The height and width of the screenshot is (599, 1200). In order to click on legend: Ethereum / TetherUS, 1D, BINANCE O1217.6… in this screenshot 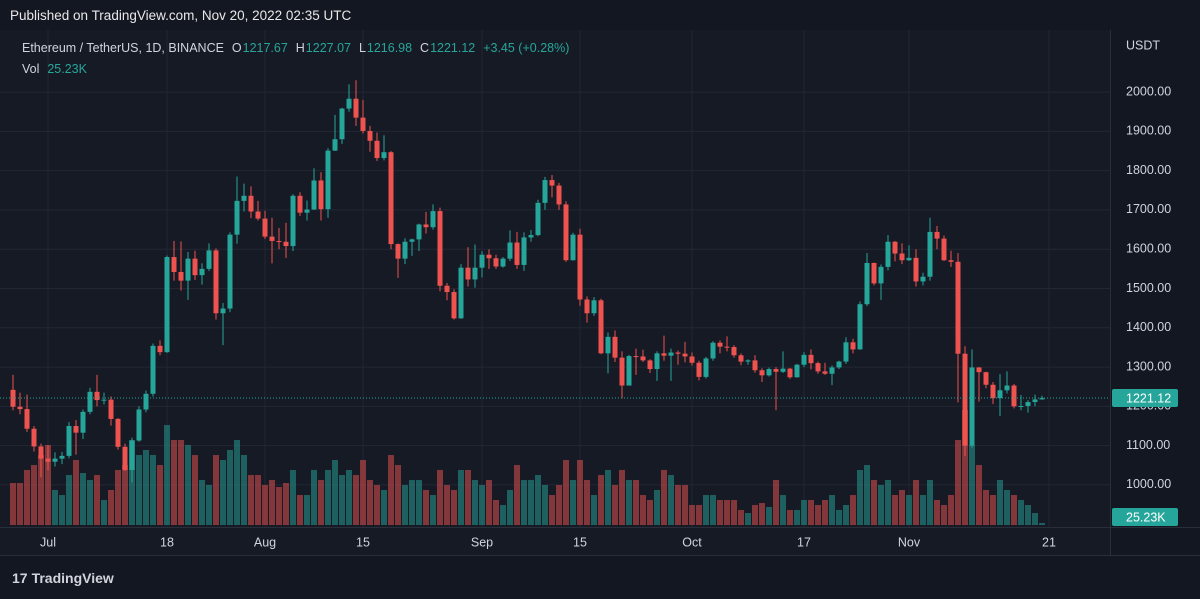, I will do `click(296, 48)`.